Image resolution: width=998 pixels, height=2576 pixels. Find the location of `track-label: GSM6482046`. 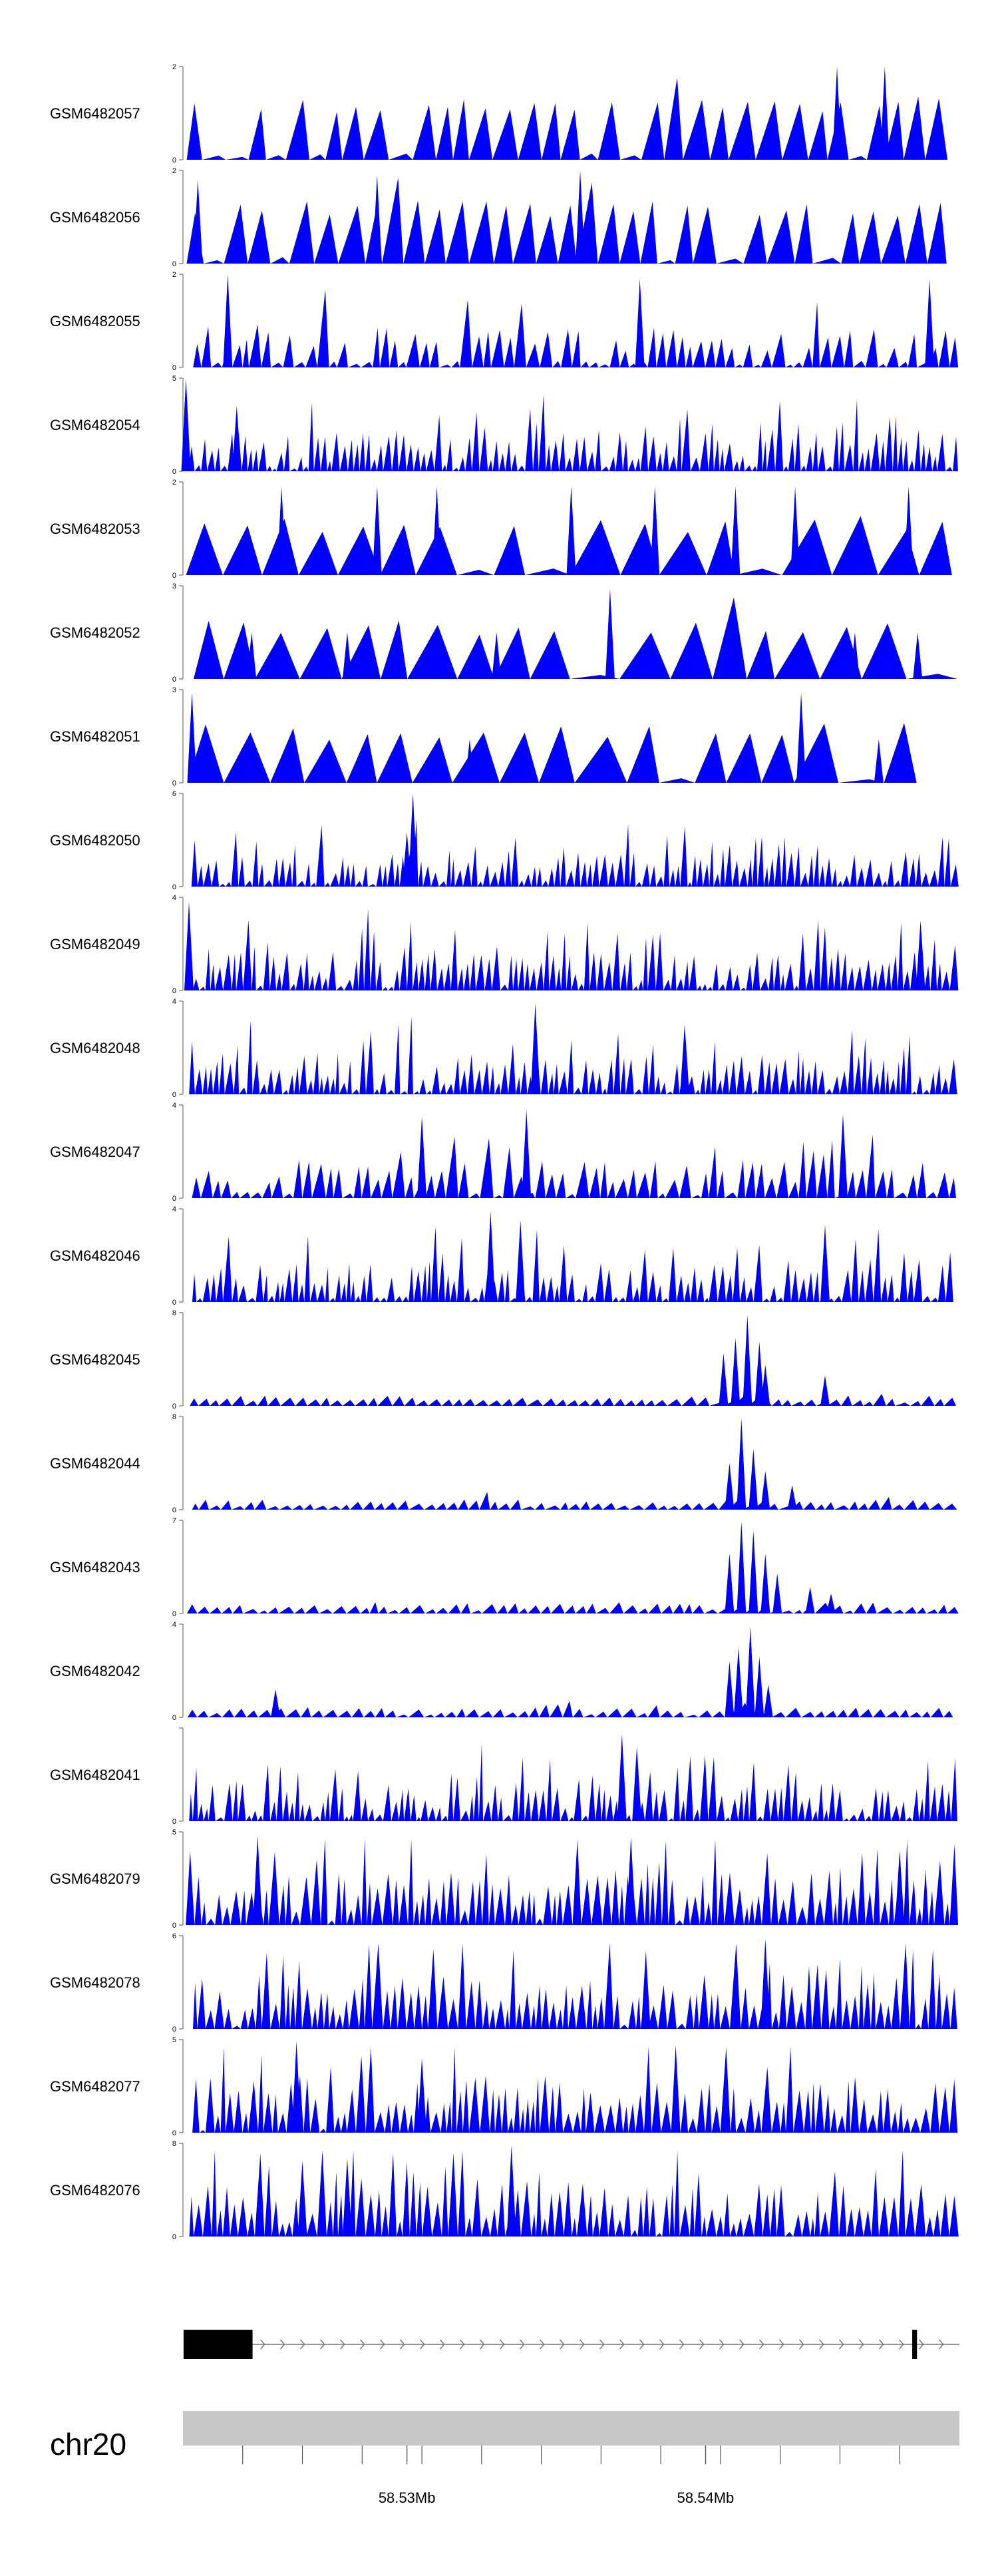

track-label: GSM6482046 is located at coordinates (95, 1255).